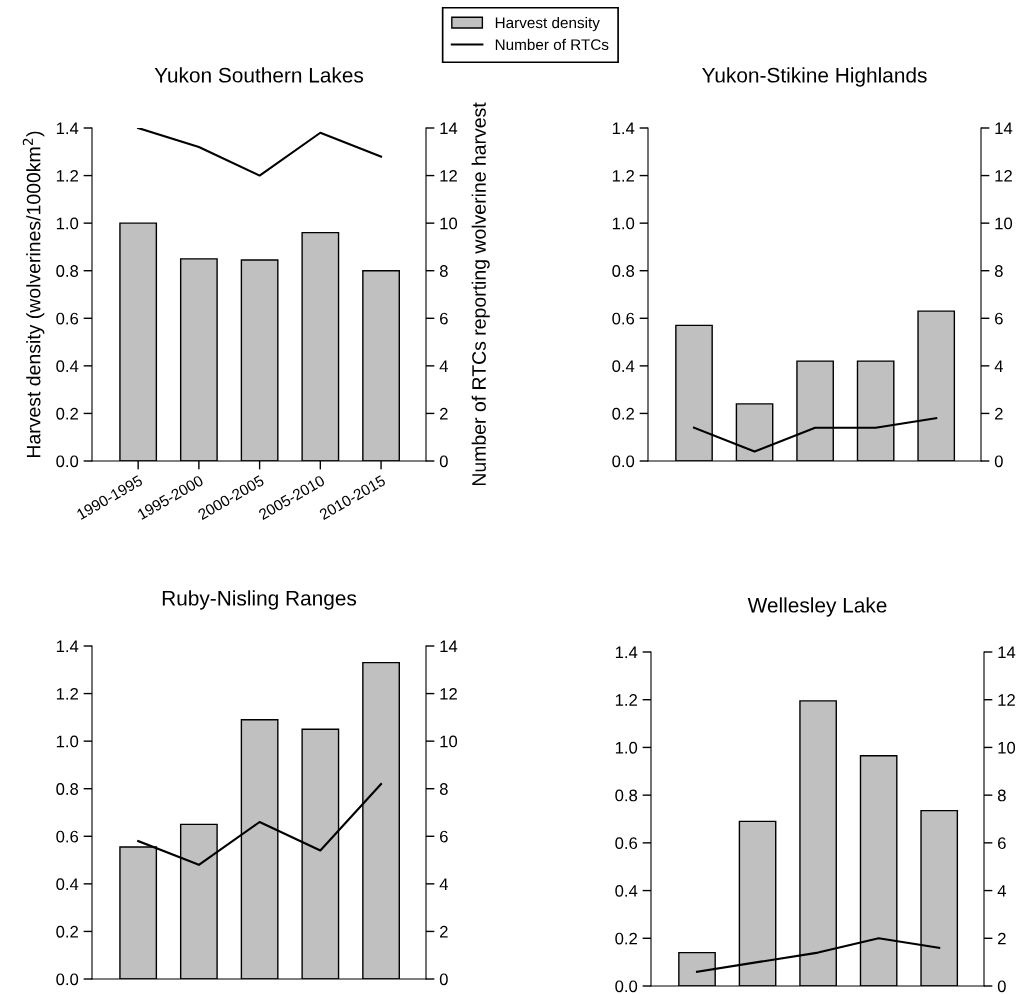  I want to click on y-axis-title: Harvest density (wolverines/1000km$^{2}$), so click(33, 294).